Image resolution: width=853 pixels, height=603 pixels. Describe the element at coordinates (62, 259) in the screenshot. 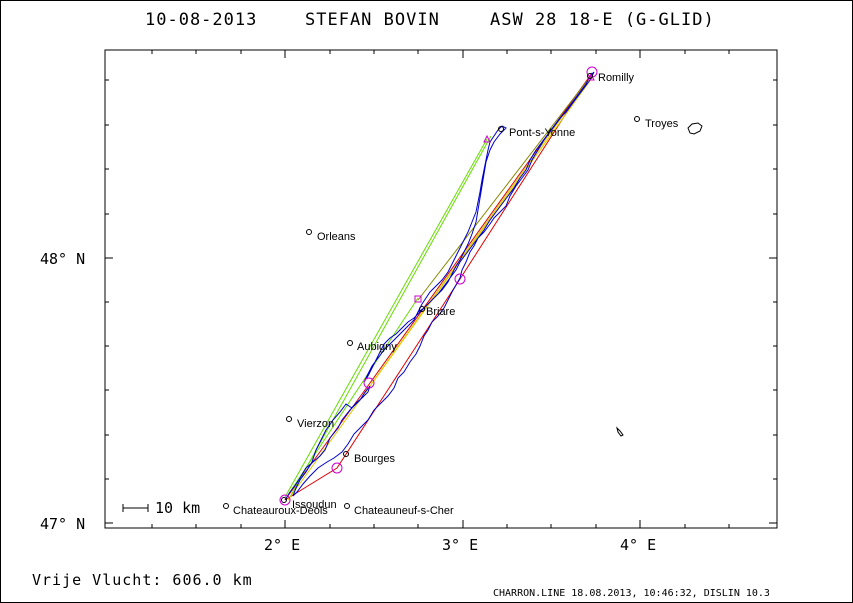

I see `lat-label-48: 48° N` at that location.